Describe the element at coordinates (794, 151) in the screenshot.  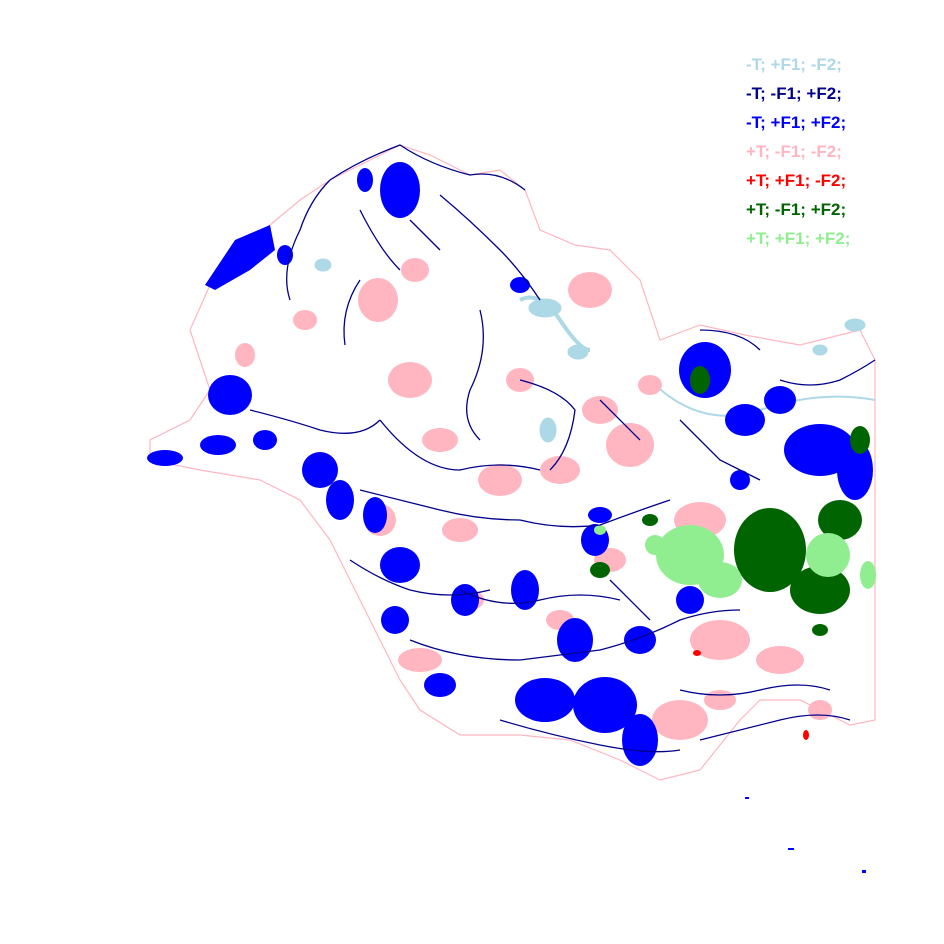
I see `legend-item: +T; -F1; -F2;` at that location.